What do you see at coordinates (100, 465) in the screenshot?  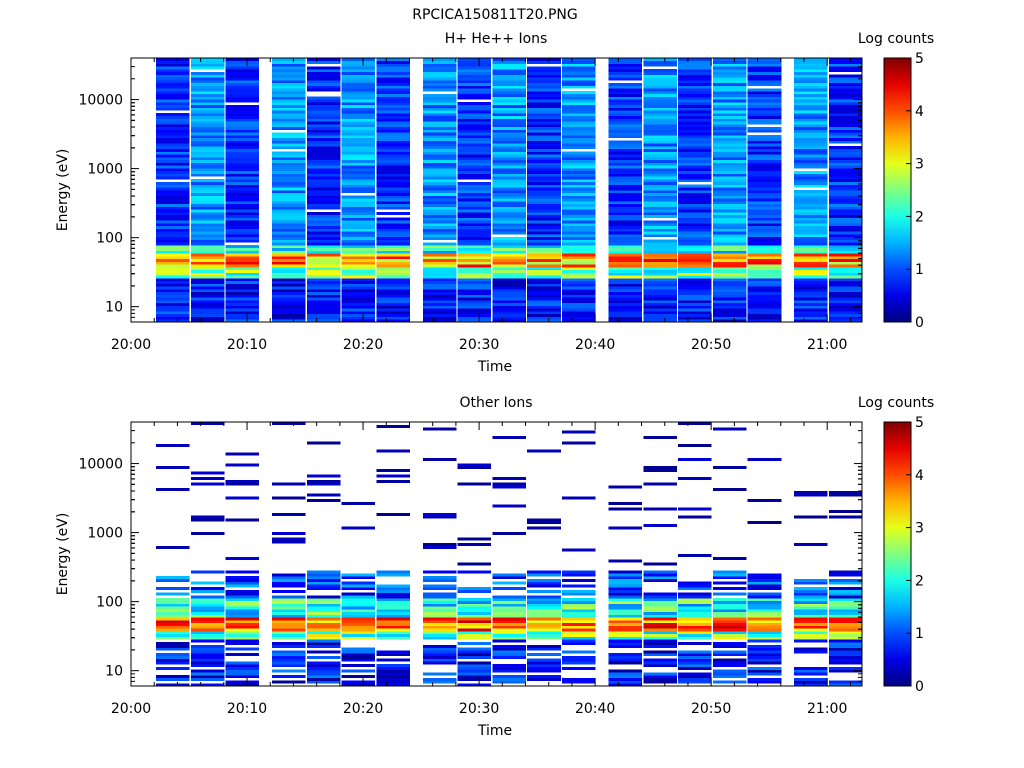 I see `y-tick-label: 10000` at bounding box center [100, 465].